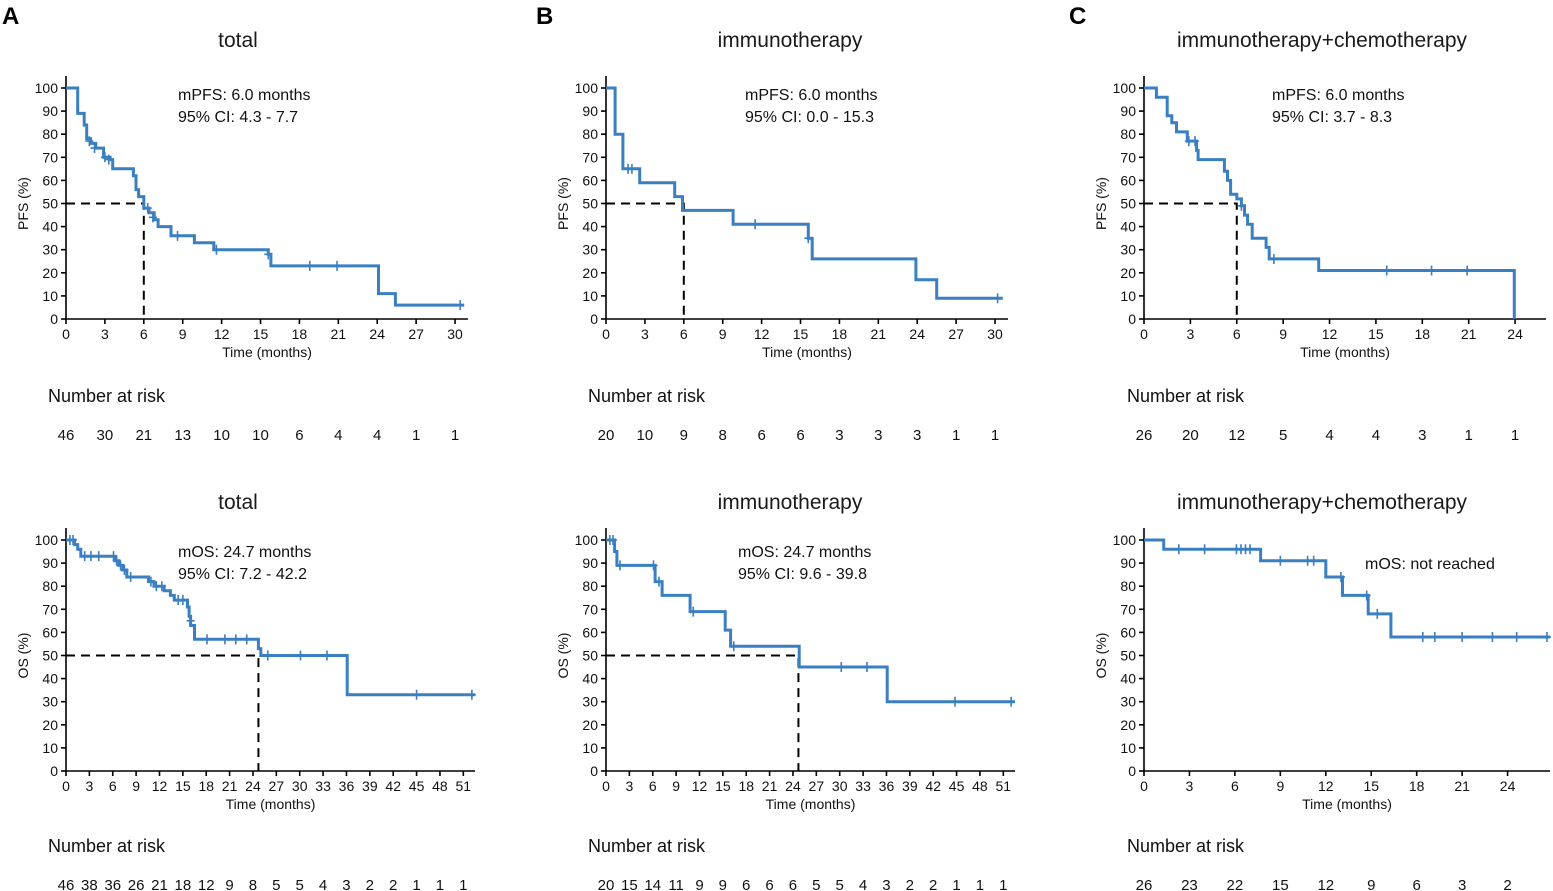 This screenshot has width=1553, height=891. I want to click on risk-value: 9, so click(723, 884).